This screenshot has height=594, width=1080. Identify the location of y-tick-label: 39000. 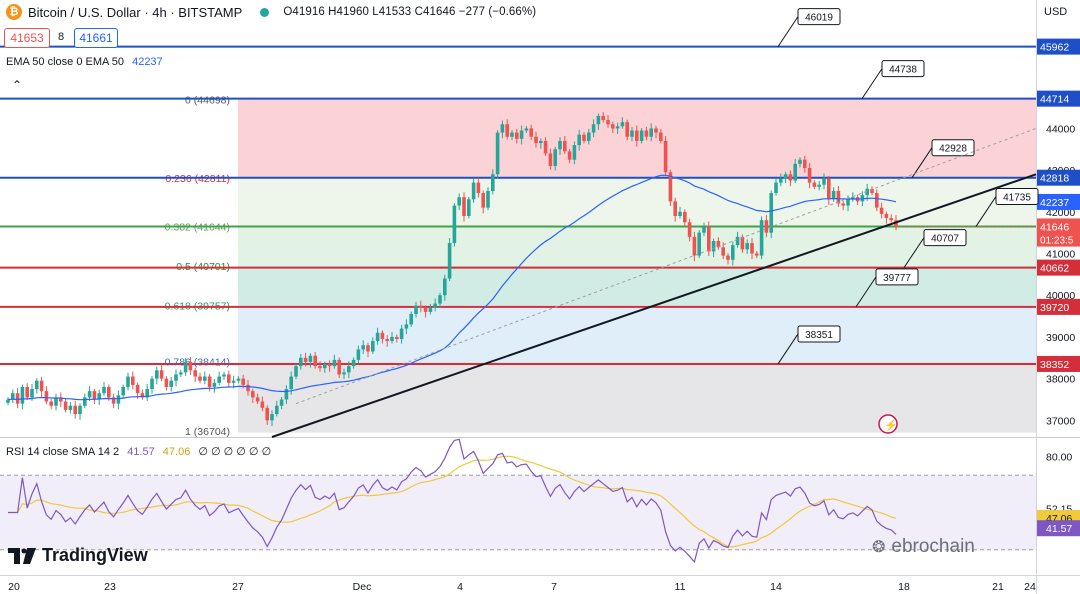
(1060, 338).